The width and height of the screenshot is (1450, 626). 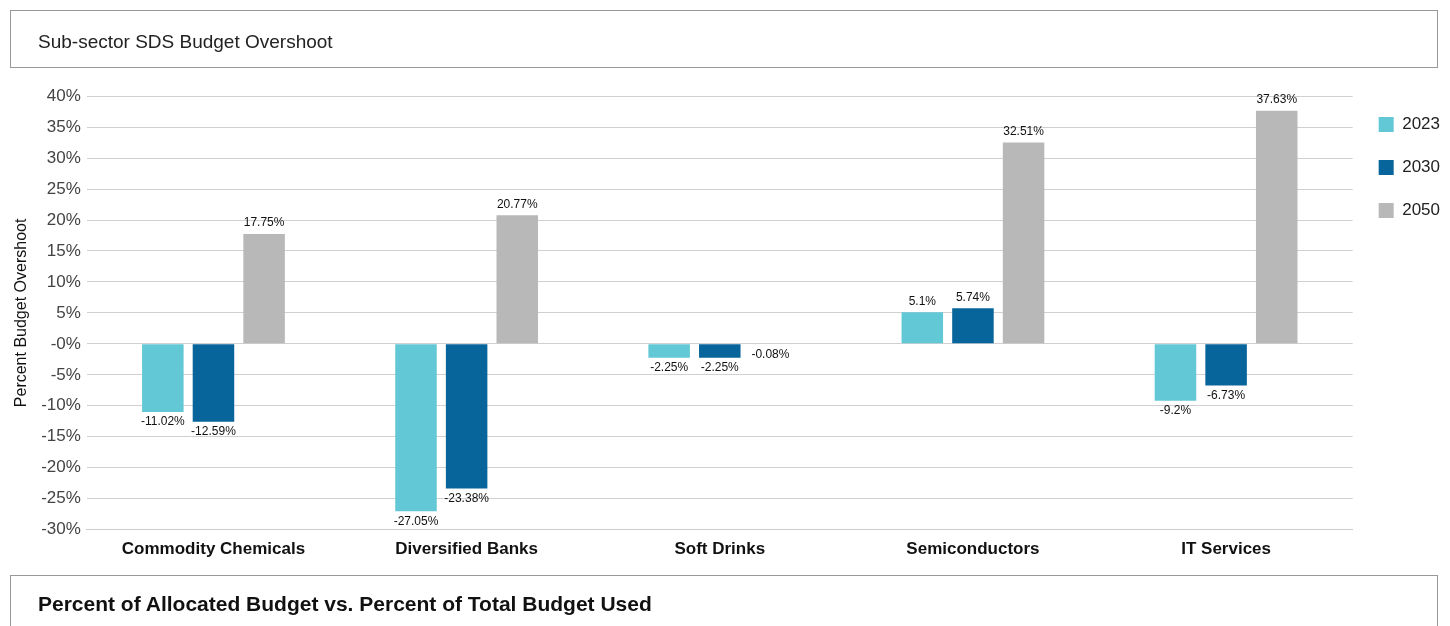 What do you see at coordinates (1277, 99) in the screenshot?
I see `data-label: 37.63%` at bounding box center [1277, 99].